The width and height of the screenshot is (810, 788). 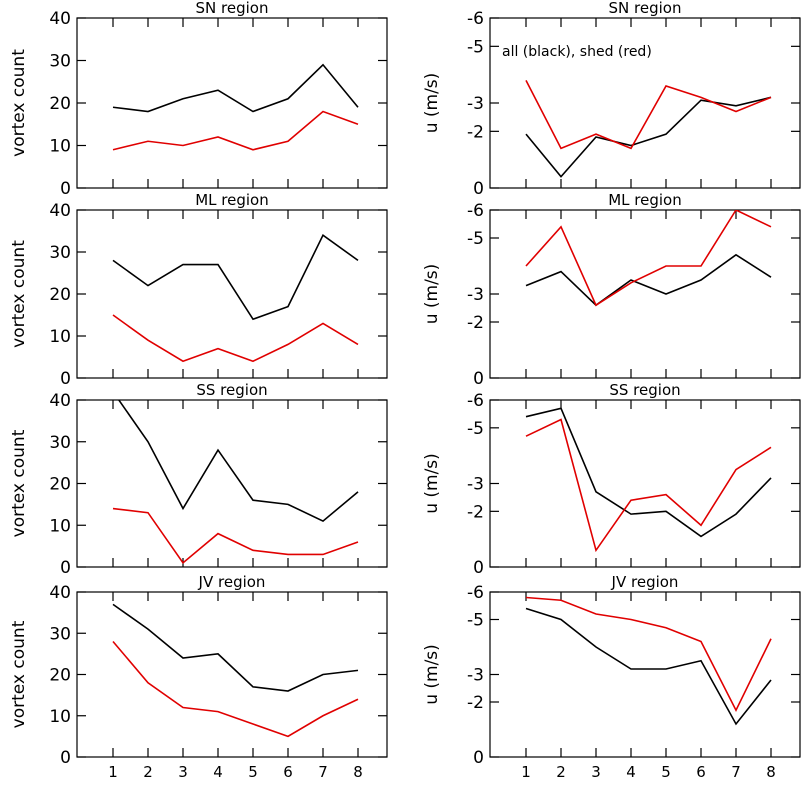 I want to click on panel-5: SS region vortex count 0 10 20 30 40, so click(x=198, y=479).